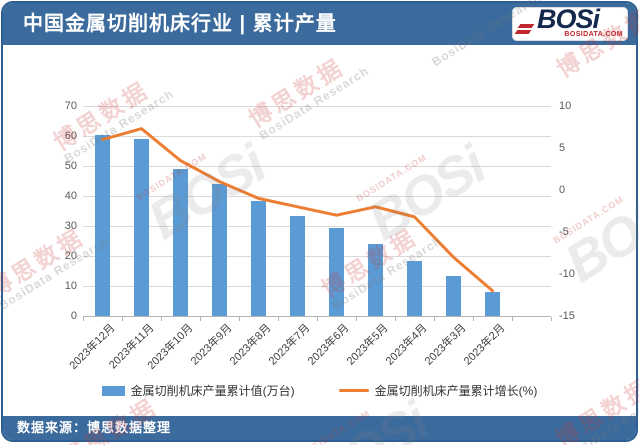 This screenshot has width=639, height=445. Describe the element at coordinates (317, 316) in the screenshot. I see `x-axis-line` at that location.